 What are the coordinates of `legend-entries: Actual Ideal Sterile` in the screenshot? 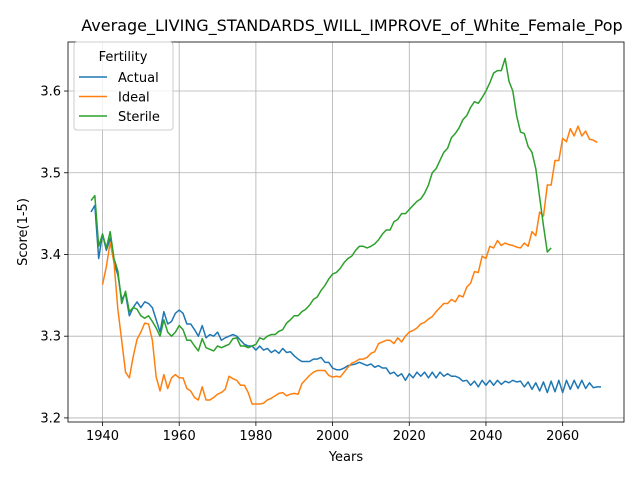 It's located at (119, 98).